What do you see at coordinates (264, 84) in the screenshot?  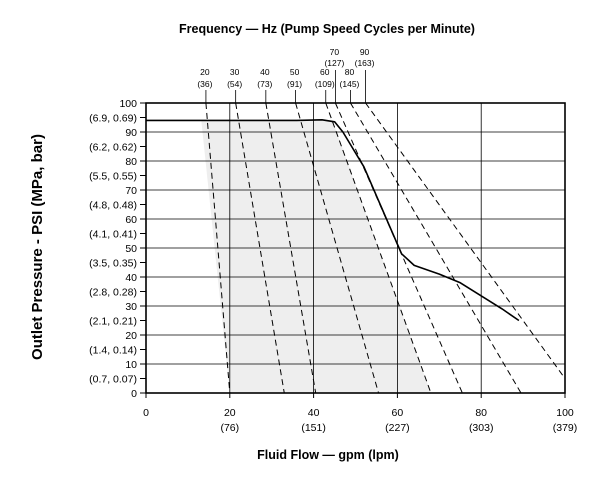 I see `frequency-cpm-label: (73)` at bounding box center [264, 84].